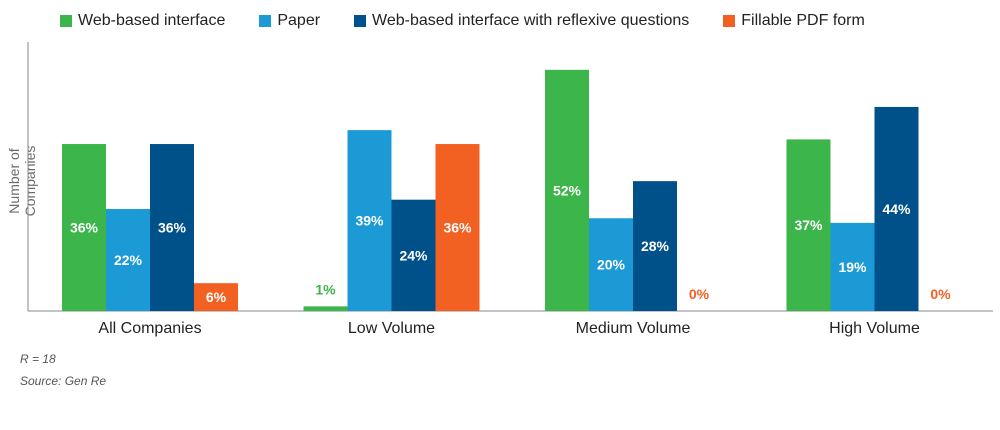  What do you see at coordinates (63, 381) in the screenshot?
I see `source-note: Source: Gen Re` at bounding box center [63, 381].